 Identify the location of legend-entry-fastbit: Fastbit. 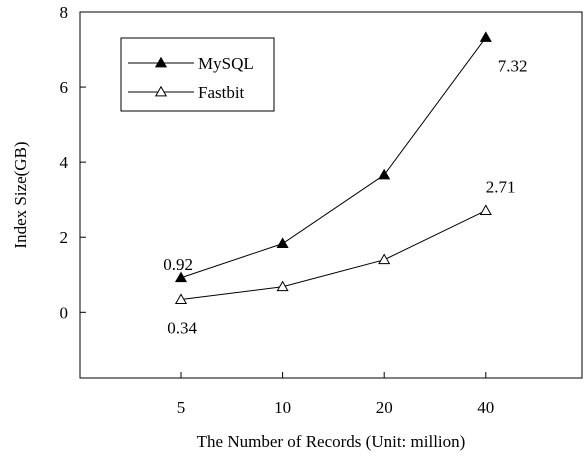
(186, 92).